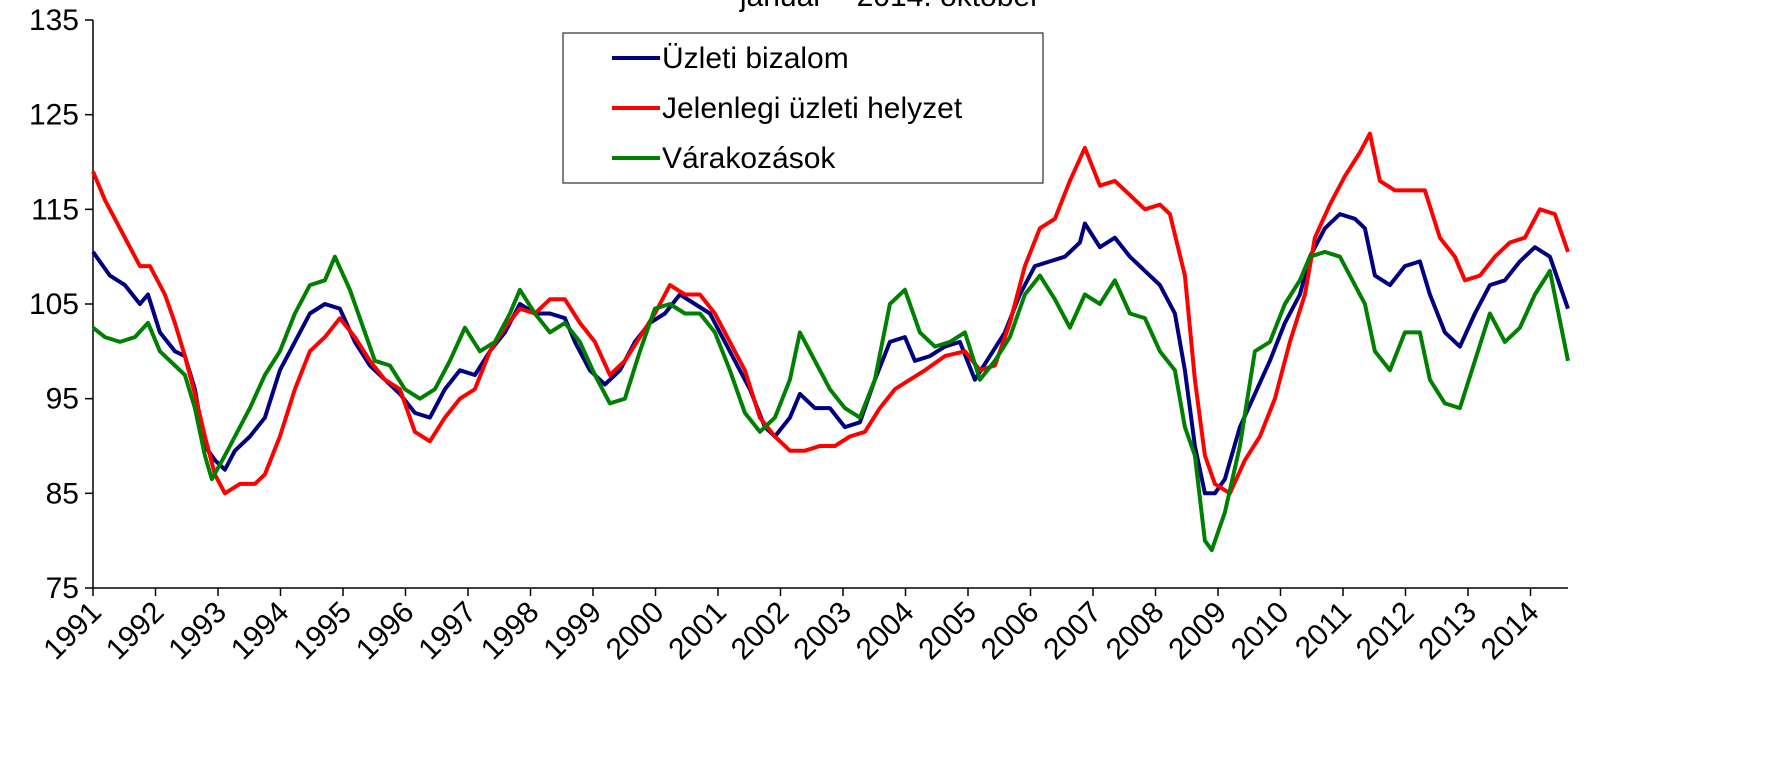 Image resolution: width=1773 pixels, height=764 pixels. Describe the element at coordinates (1510, 631) in the screenshot. I see `x-tick-label: 2014` at that location.